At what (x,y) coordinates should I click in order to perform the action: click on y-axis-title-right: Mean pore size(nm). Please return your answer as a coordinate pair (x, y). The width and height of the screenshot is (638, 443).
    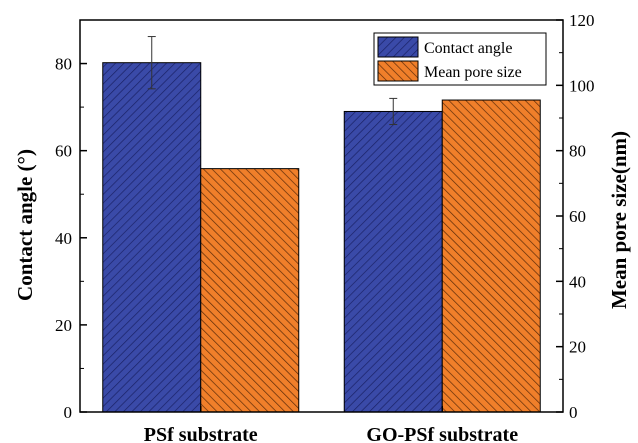
    Looking at the image, I should click on (619, 220).